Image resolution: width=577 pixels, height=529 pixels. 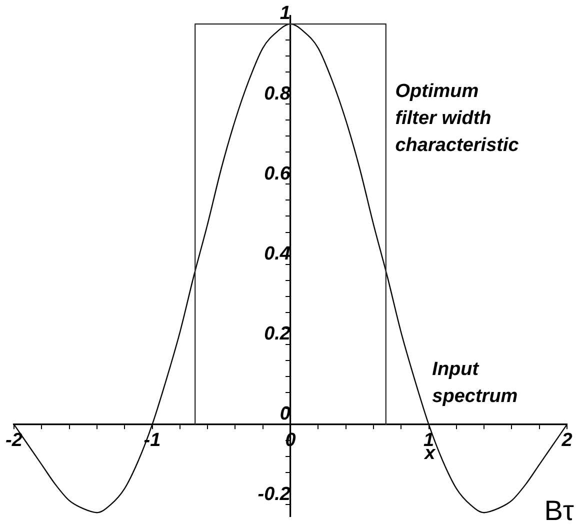 What do you see at coordinates (285, 13) in the screenshot?
I see `y-tick-label: 1` at bounding box center [285, 13].